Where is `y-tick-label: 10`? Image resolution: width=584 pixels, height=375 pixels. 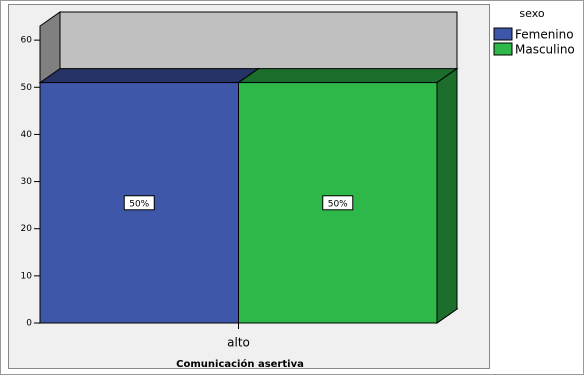
y-tick-label: 10 is located at coordinates (27, 276).